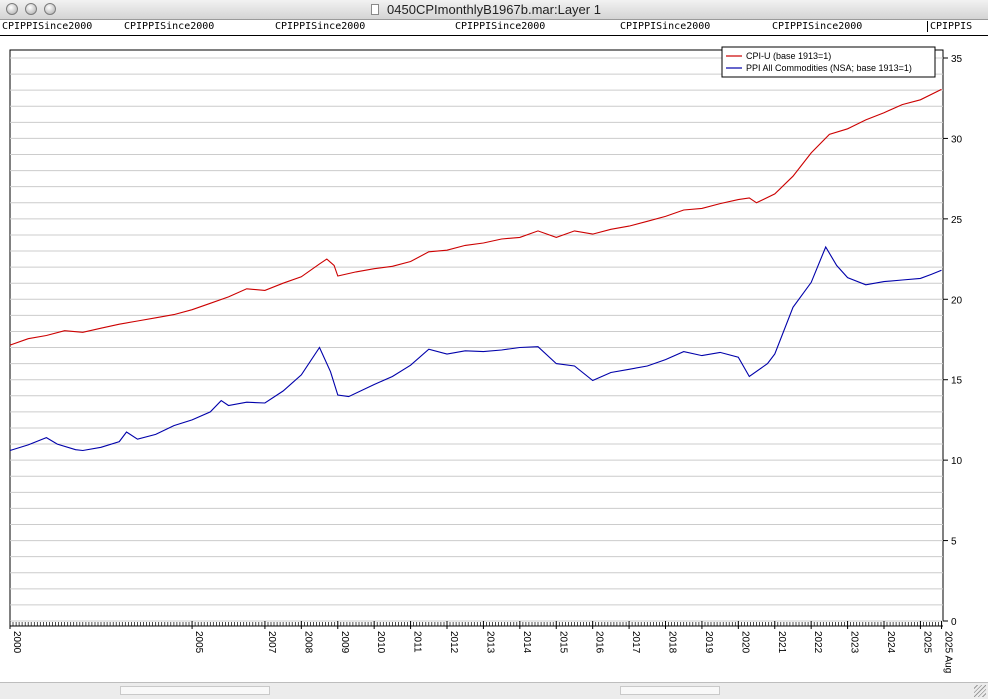 This screenshot has width=988, height=699. Describe the element at coordinates (957, 461) in the screenshot. I see `y-tick-label: 10` at that location.